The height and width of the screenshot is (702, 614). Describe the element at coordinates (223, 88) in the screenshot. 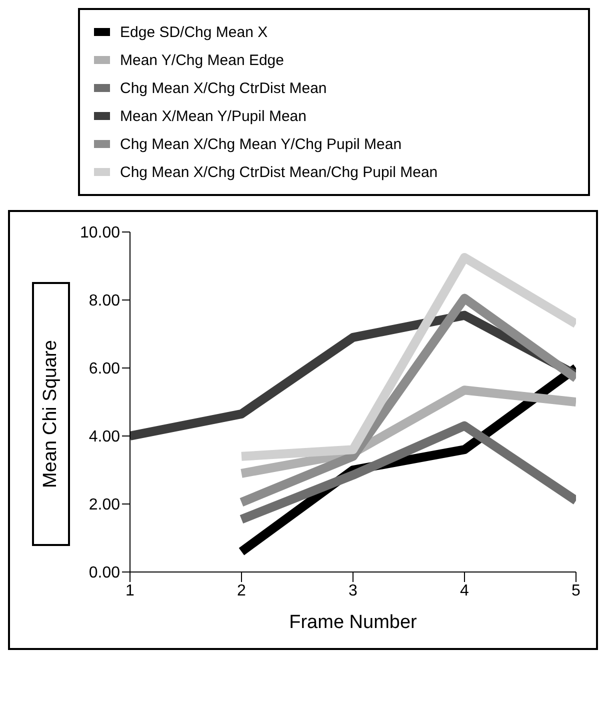

I see `legend-label: Chg Mean X/Chg CtrDist Mean` at that location.